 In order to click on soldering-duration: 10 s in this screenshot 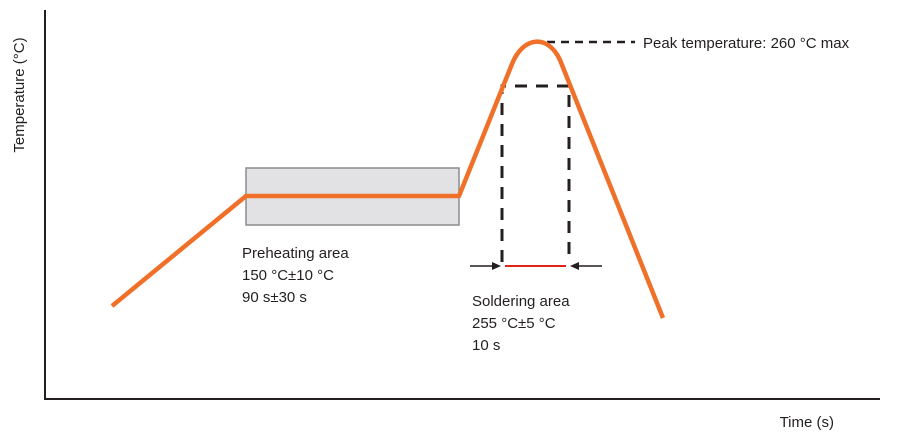, I will do `click(486, 345)`.